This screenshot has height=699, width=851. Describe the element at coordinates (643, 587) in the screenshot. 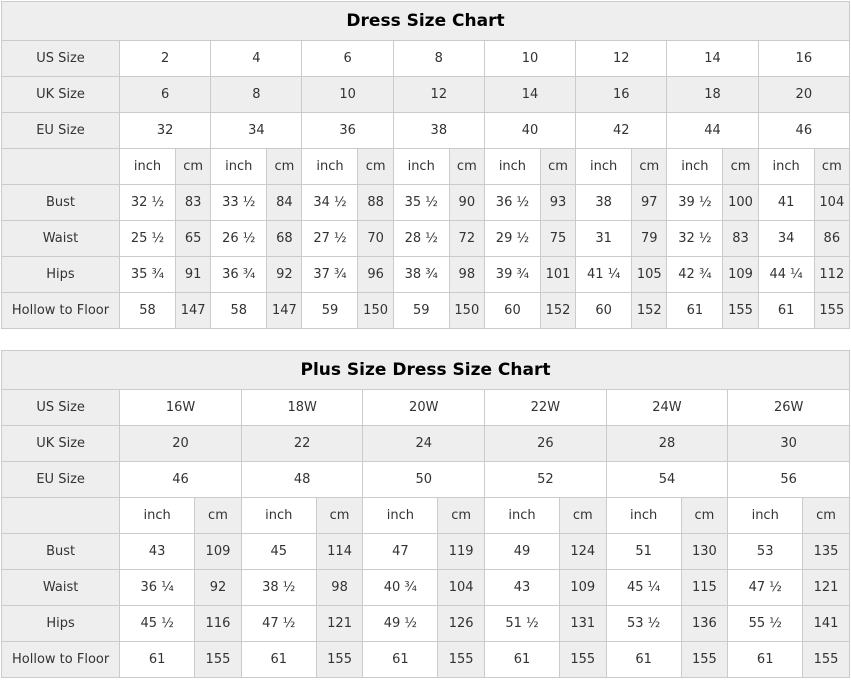

I see `inch-value-cell: 45 ¼` at that location.